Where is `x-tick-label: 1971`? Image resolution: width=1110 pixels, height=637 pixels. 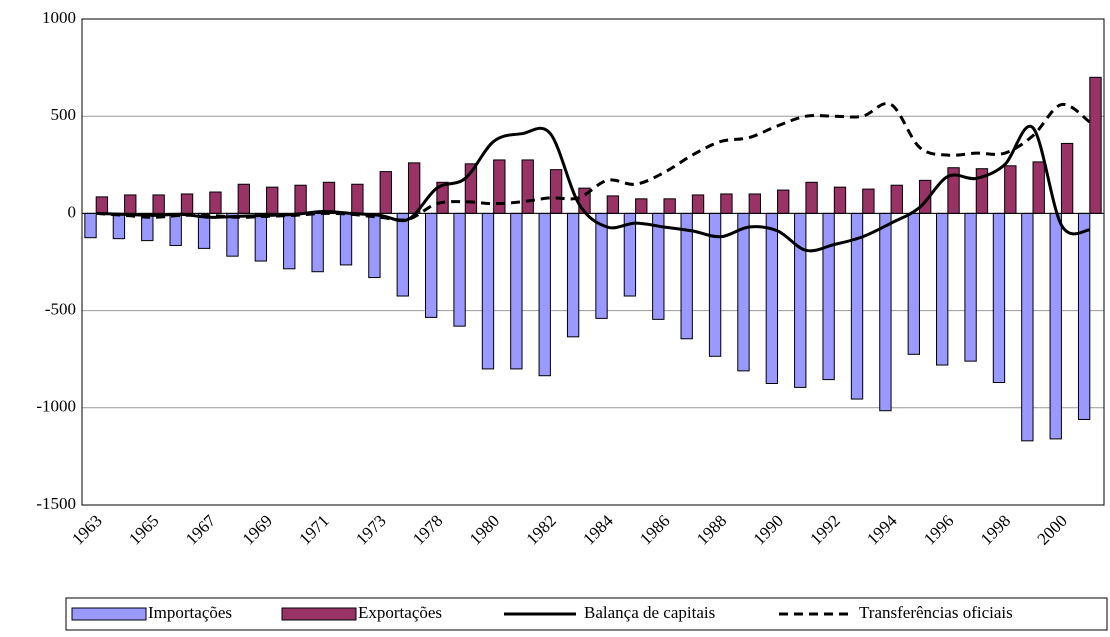 x-tick-label: 1971 is located at coordinates (313, 529).